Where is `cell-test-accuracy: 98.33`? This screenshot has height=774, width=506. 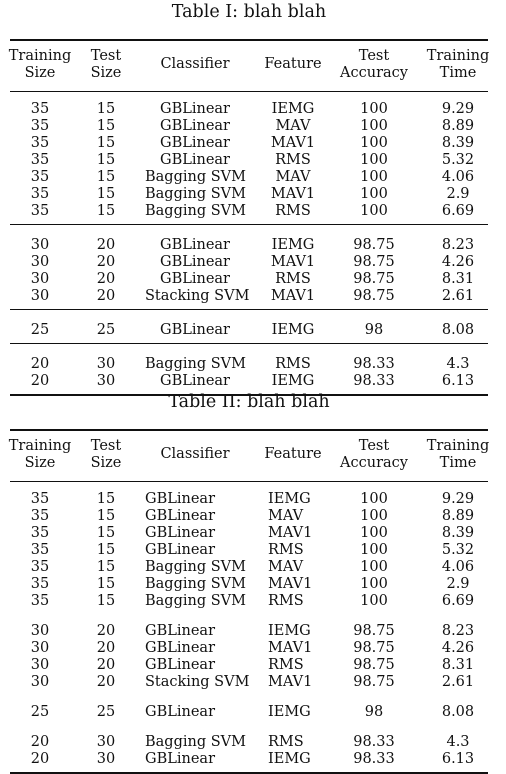
cell-test-accuracy: 98.33 is located at coordinates (374, 364).